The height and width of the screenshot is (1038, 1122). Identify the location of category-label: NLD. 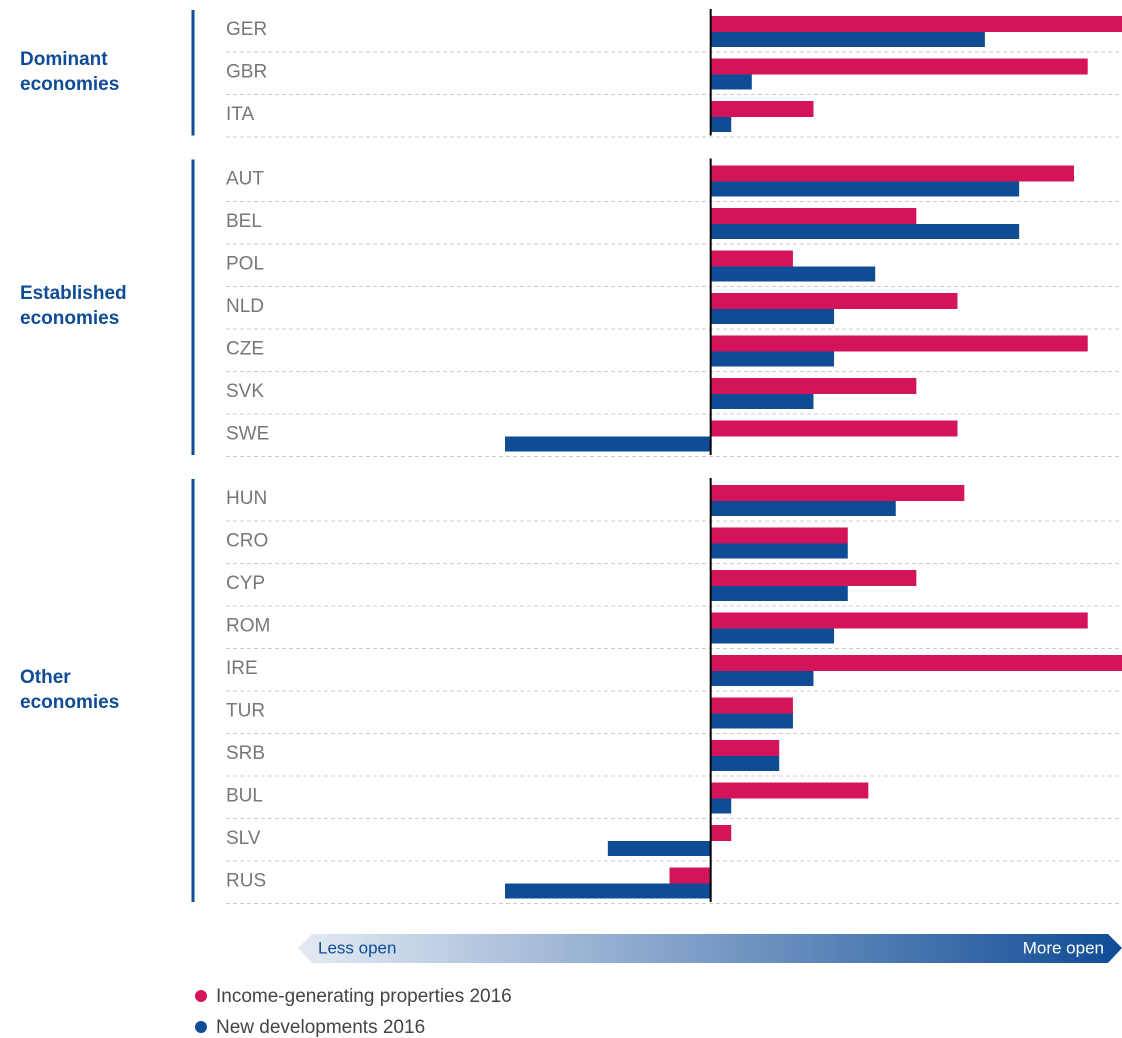
(245, 306).